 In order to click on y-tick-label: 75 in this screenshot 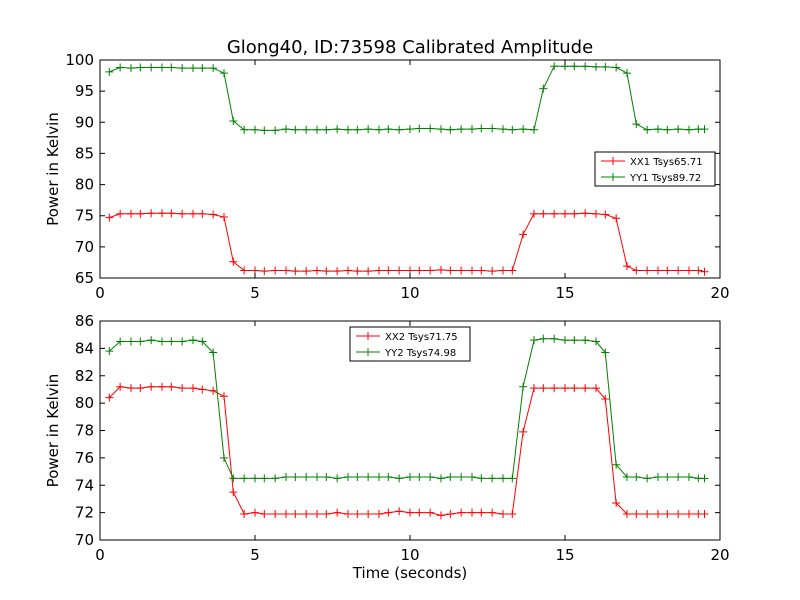, I will do `click(84, 216)`.